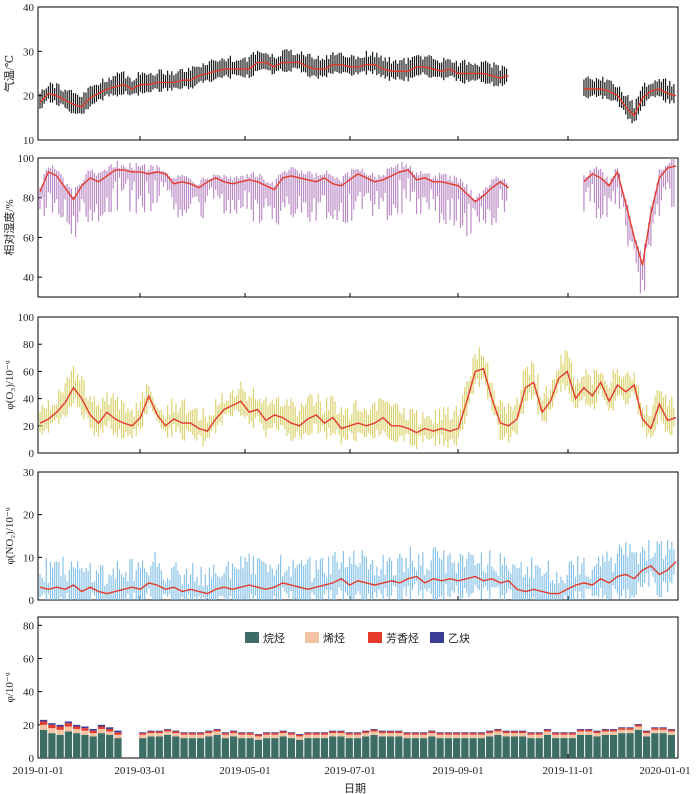 The height and width of the screenshot is (794, 700). Describe the element at coordinates (29, 52) in the screenshot. I see `y-tick-label: 30` at that location.